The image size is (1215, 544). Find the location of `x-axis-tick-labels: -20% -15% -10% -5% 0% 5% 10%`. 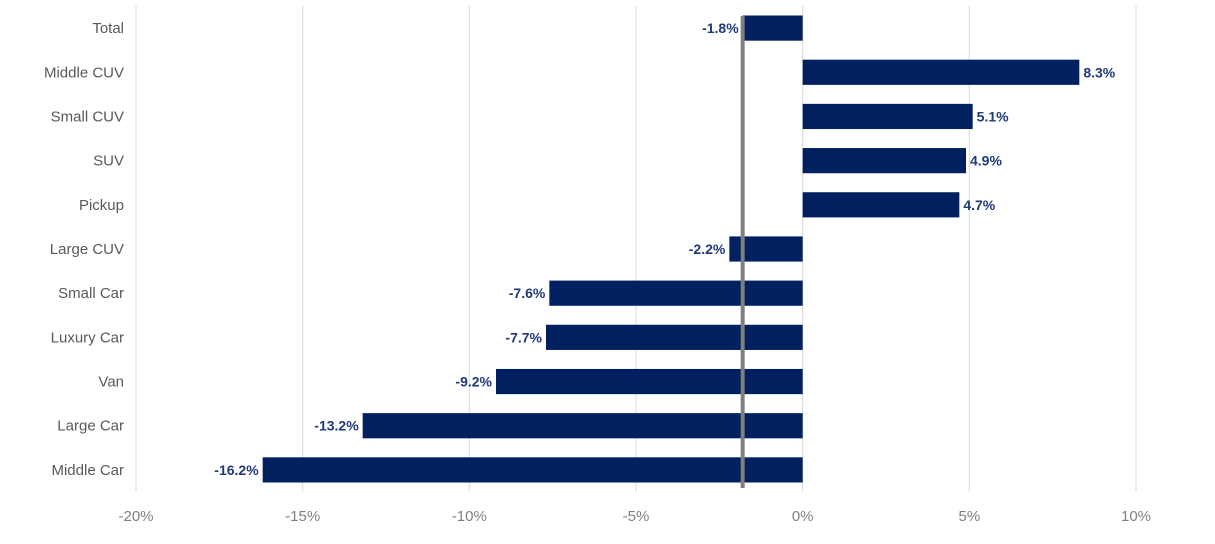

x-axis-tick-labels: -20% -15% -10% -5% 0% 5% 10% is located at coordinates (634, 516).